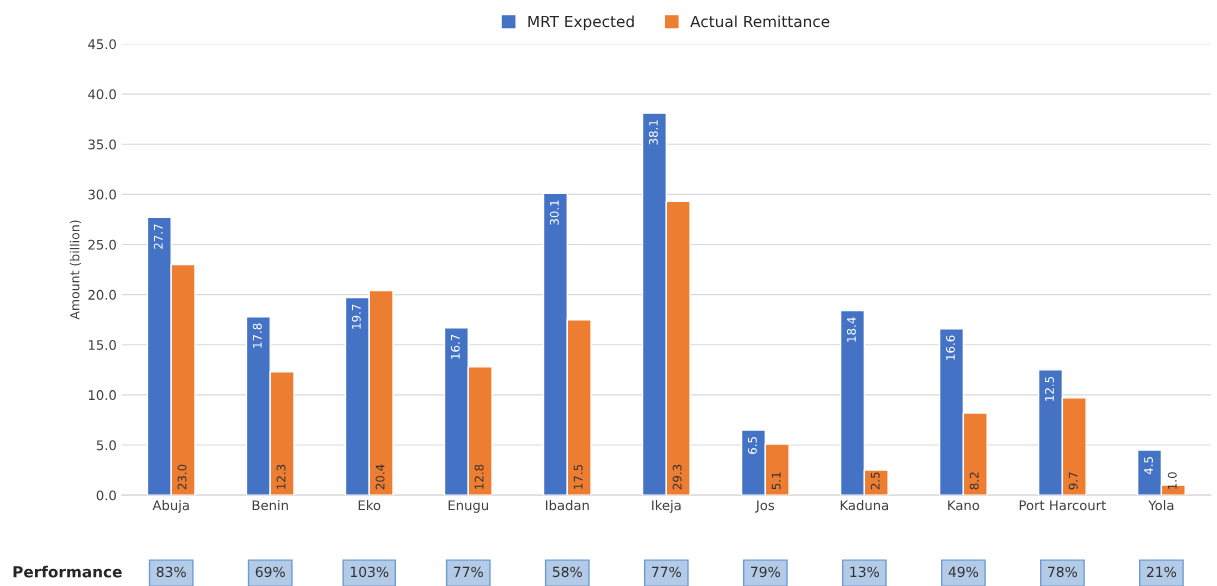  I want to click on y-tick-label: 15.0, so click(102, 344).